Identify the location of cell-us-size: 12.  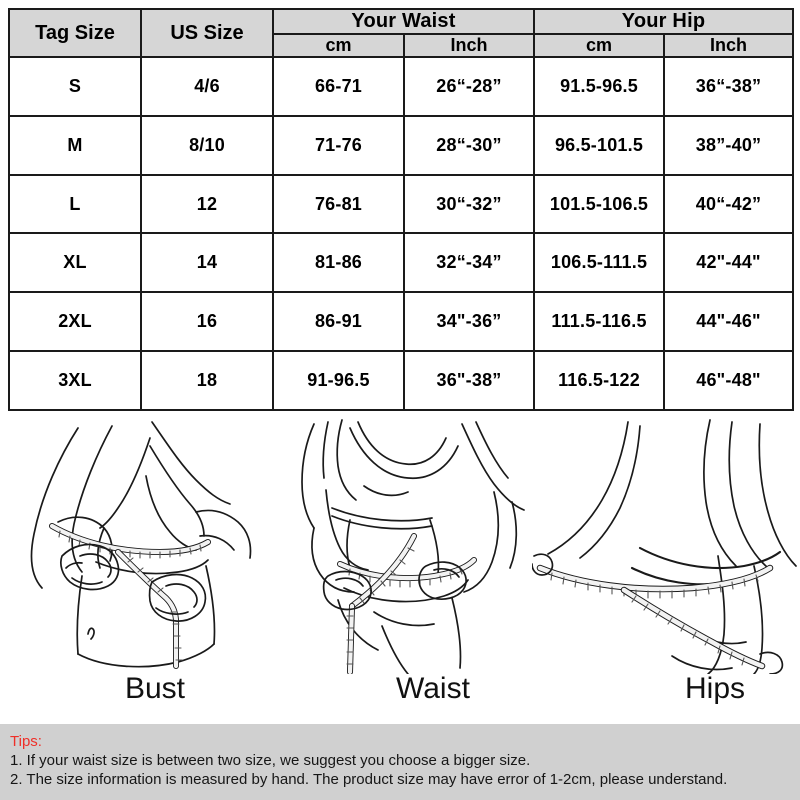
(207, 204).